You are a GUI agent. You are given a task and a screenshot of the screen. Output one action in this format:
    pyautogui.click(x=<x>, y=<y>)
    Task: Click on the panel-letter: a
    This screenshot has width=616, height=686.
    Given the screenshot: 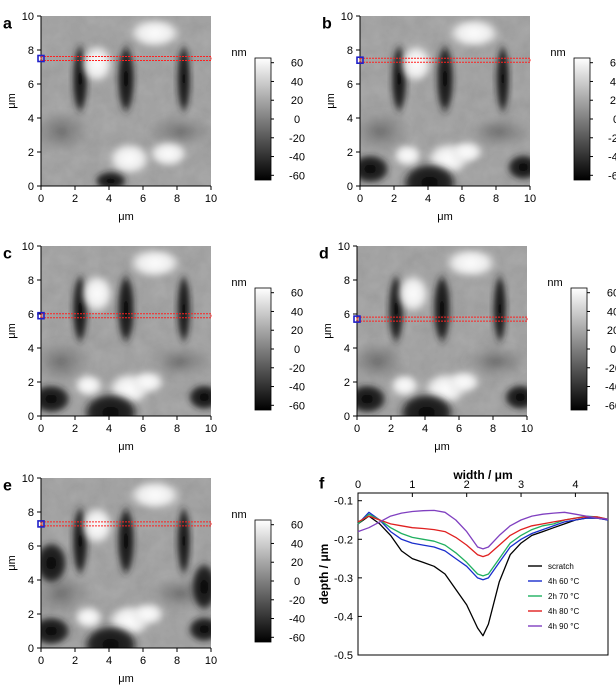 What is the action you would take?
    pyautogui.click(x=7, y=23)
    